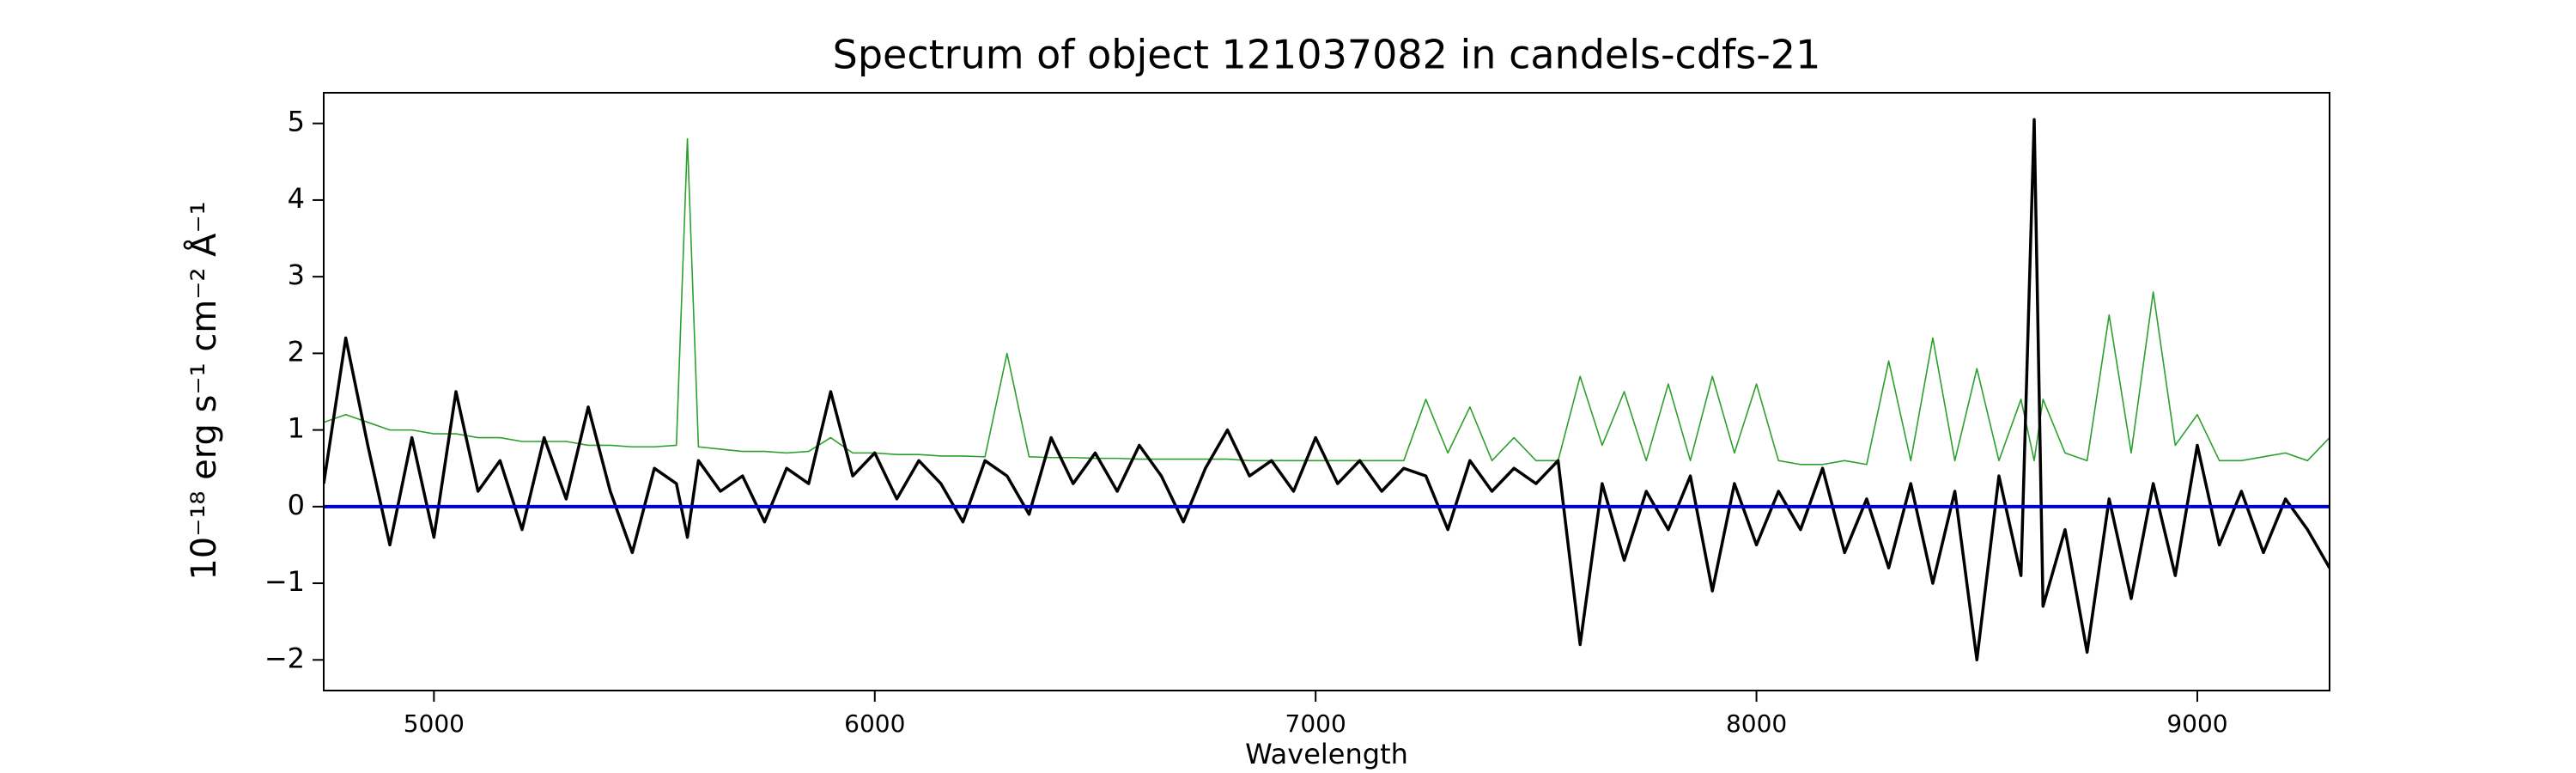 Image resolution: width=2576 pixels, height=773 pixels. Describe the element at coordinates (296, 428) in the screenshot. I see `y-tick-label: 1` at that location.